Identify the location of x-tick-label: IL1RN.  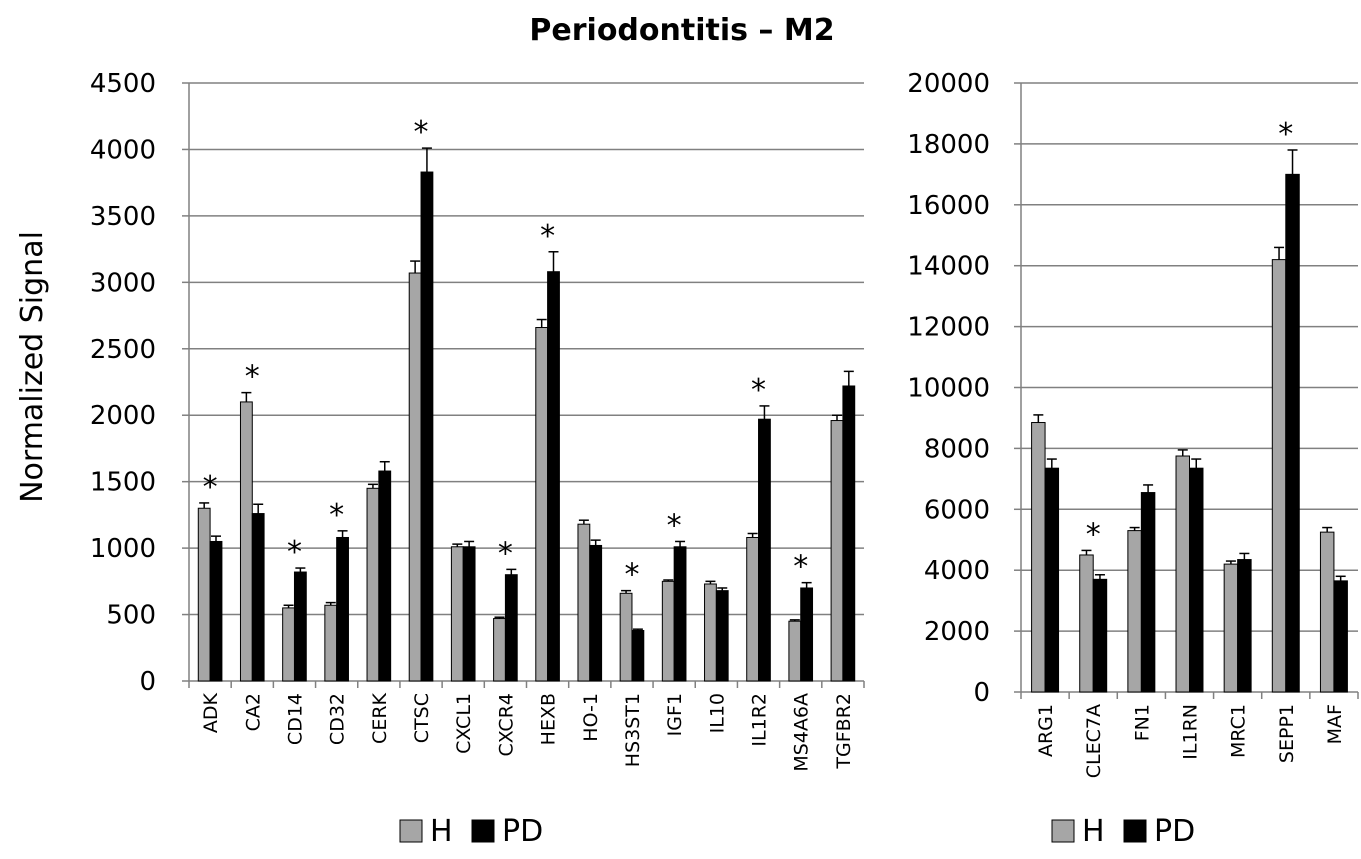
(1191, 732).